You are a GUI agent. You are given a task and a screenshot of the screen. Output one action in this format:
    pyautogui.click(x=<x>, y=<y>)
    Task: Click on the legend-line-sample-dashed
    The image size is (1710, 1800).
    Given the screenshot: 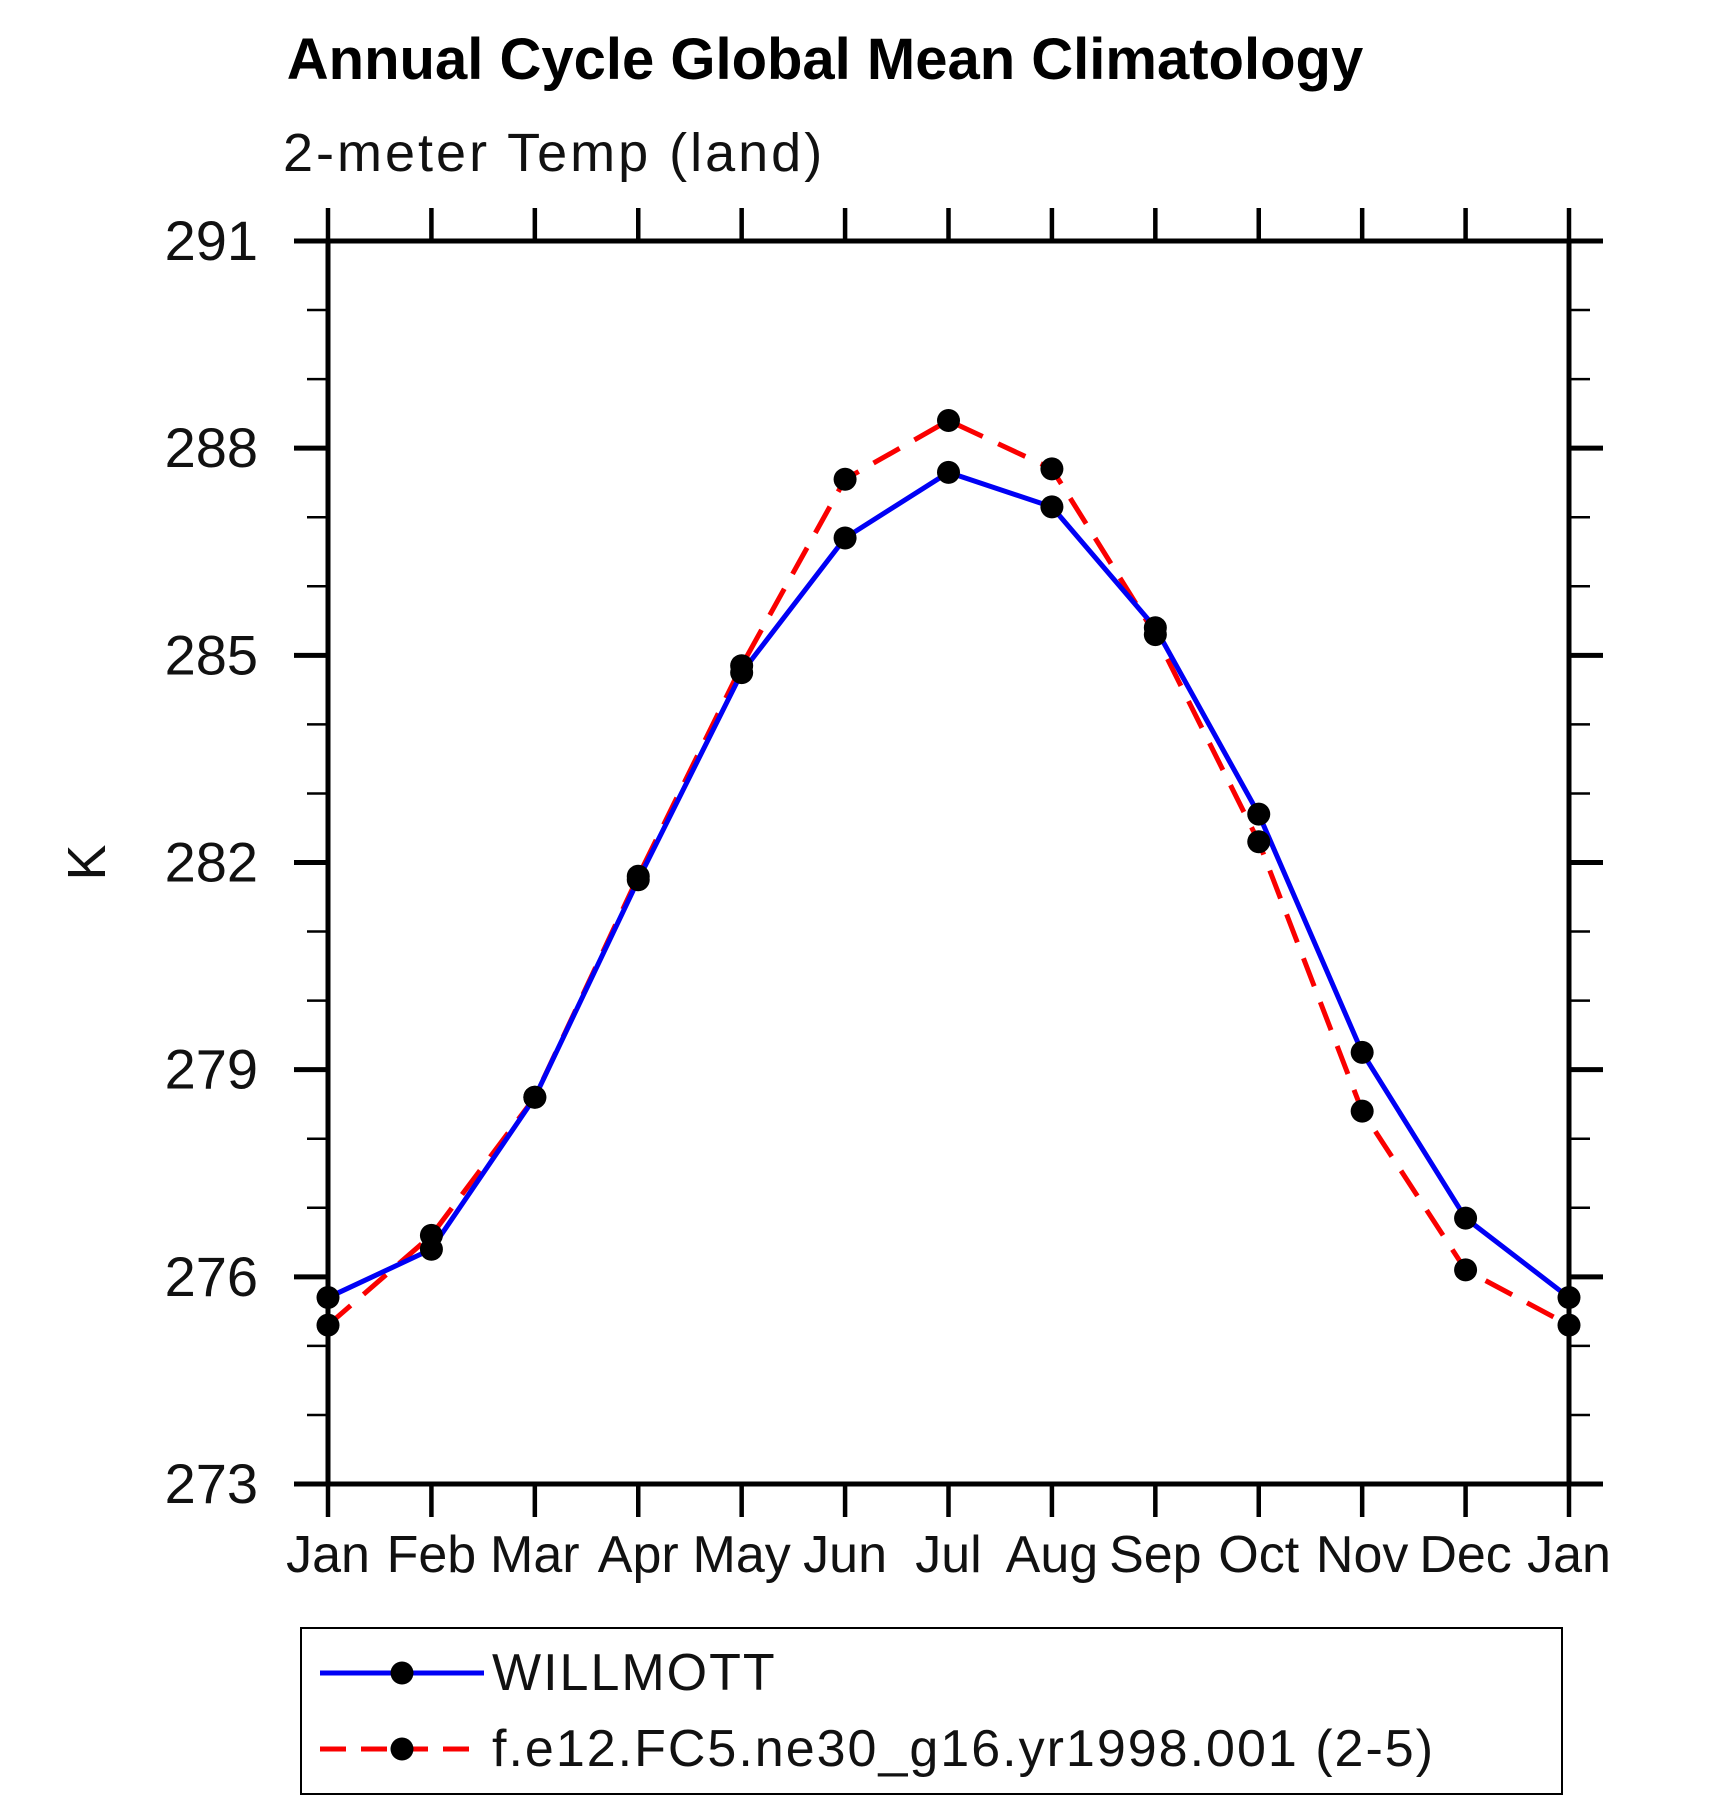 What is the action you would take?
    pyautogui.click(x=402, y=1749)
    